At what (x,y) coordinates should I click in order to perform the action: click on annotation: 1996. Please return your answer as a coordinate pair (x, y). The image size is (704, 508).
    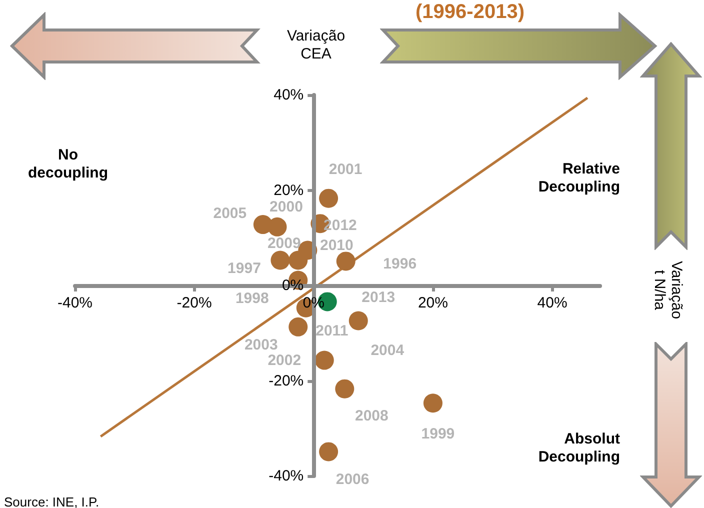
    Looking at the image, I should click on (400, 264).